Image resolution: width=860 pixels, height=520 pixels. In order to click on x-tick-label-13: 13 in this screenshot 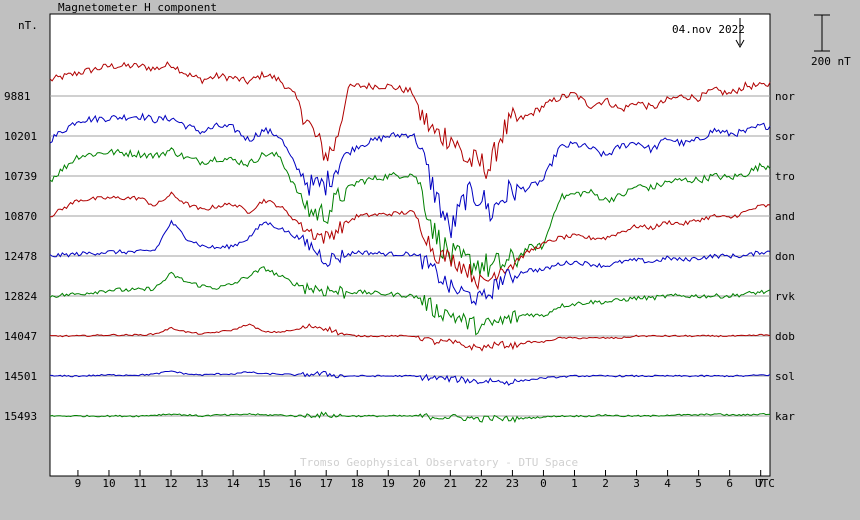, I will do `click(201, 483)`.